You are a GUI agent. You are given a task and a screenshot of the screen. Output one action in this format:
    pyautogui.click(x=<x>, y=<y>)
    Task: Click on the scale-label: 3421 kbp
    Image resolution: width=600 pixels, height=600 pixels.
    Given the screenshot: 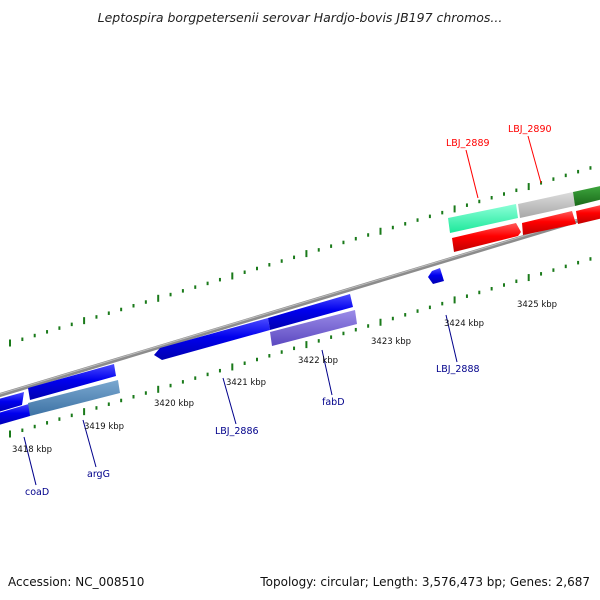 What is the action you would take?
    pyautogui.click(x=246, y=383)
    